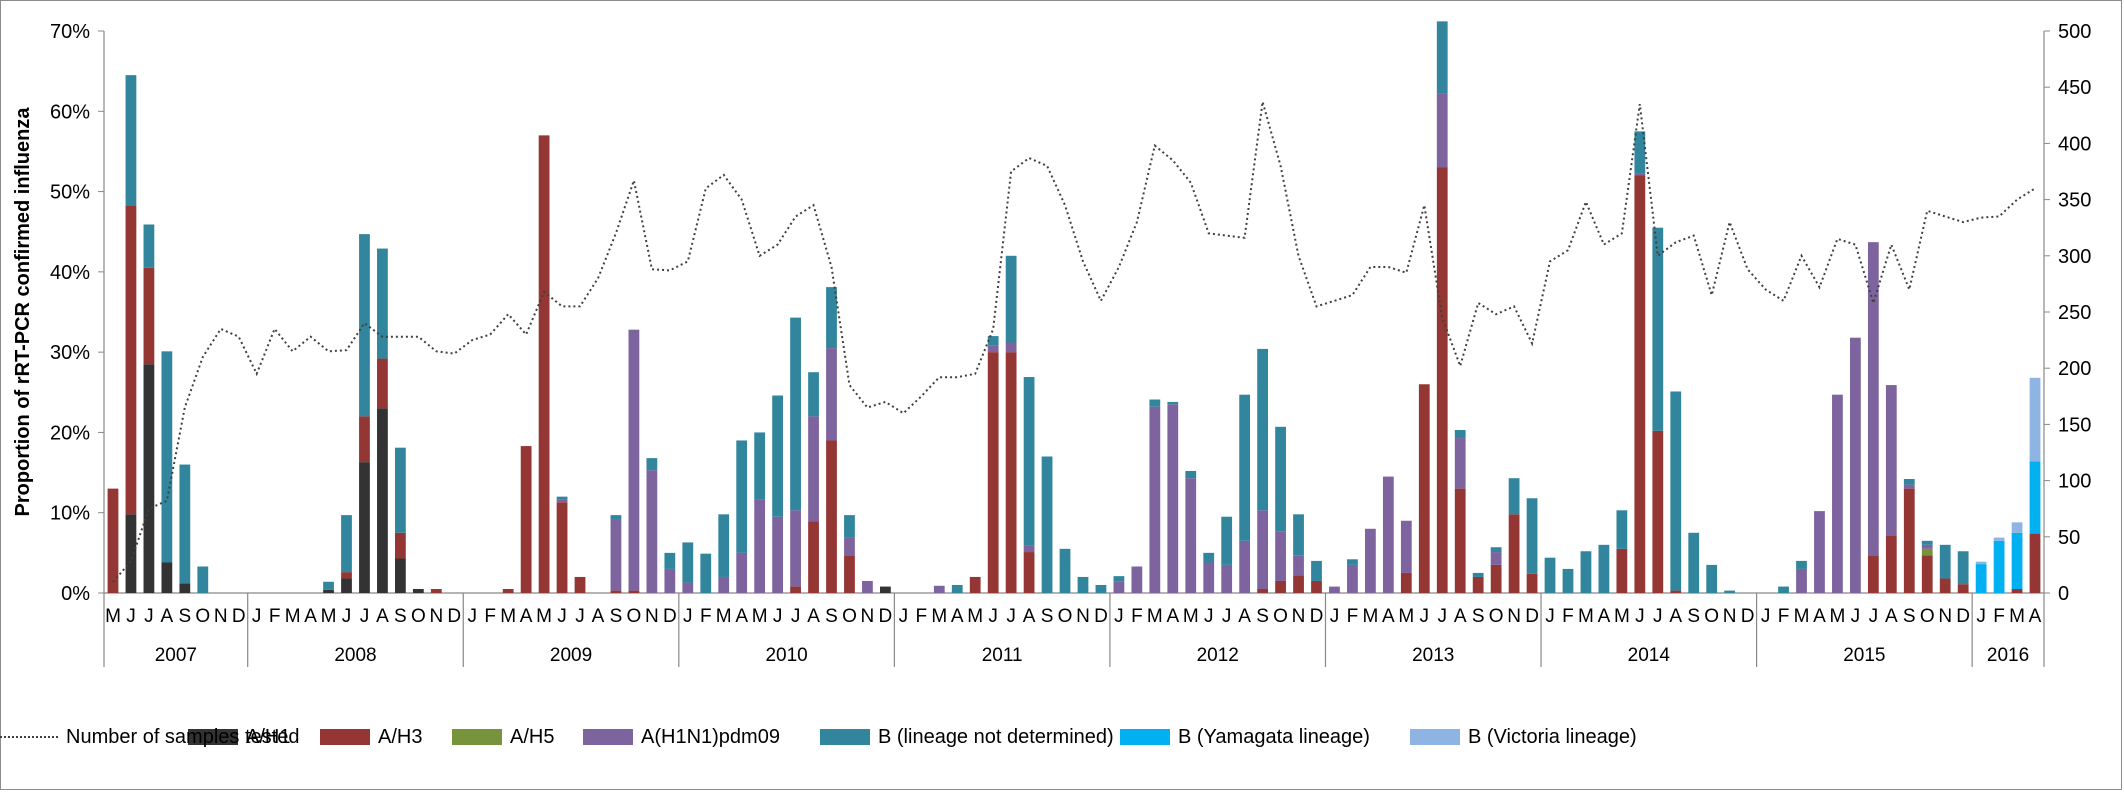  What do you see at coordinates (70, 193) in the screenshot?
I see `y-tick-label: 50%` at bounding box center [70, 193].